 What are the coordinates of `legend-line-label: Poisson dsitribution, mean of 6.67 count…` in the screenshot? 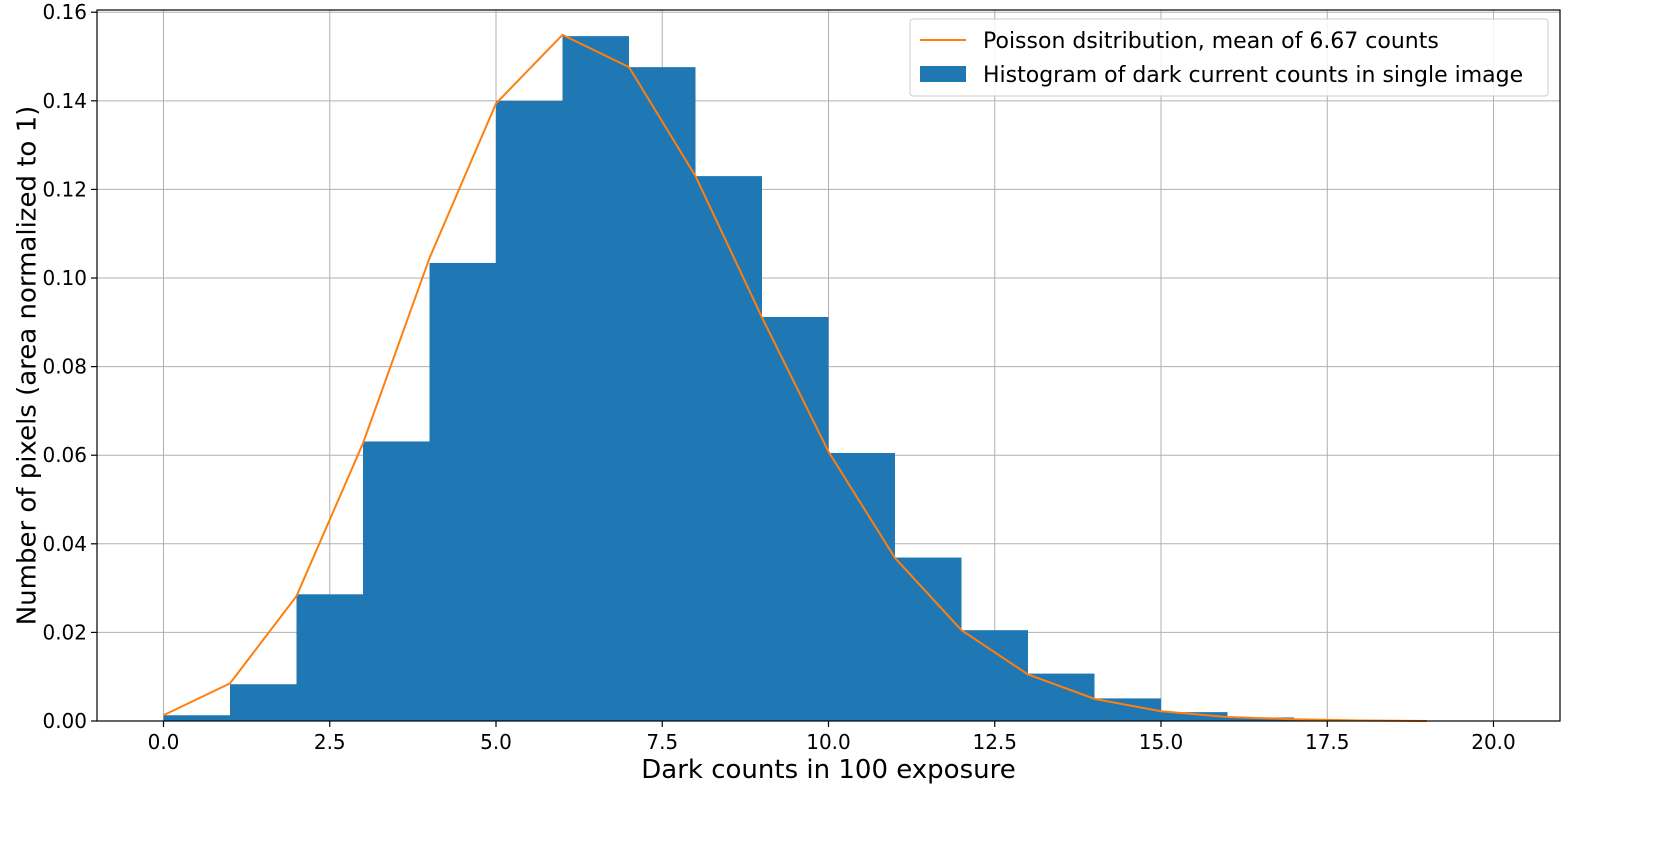 It's located at (1211, 41).